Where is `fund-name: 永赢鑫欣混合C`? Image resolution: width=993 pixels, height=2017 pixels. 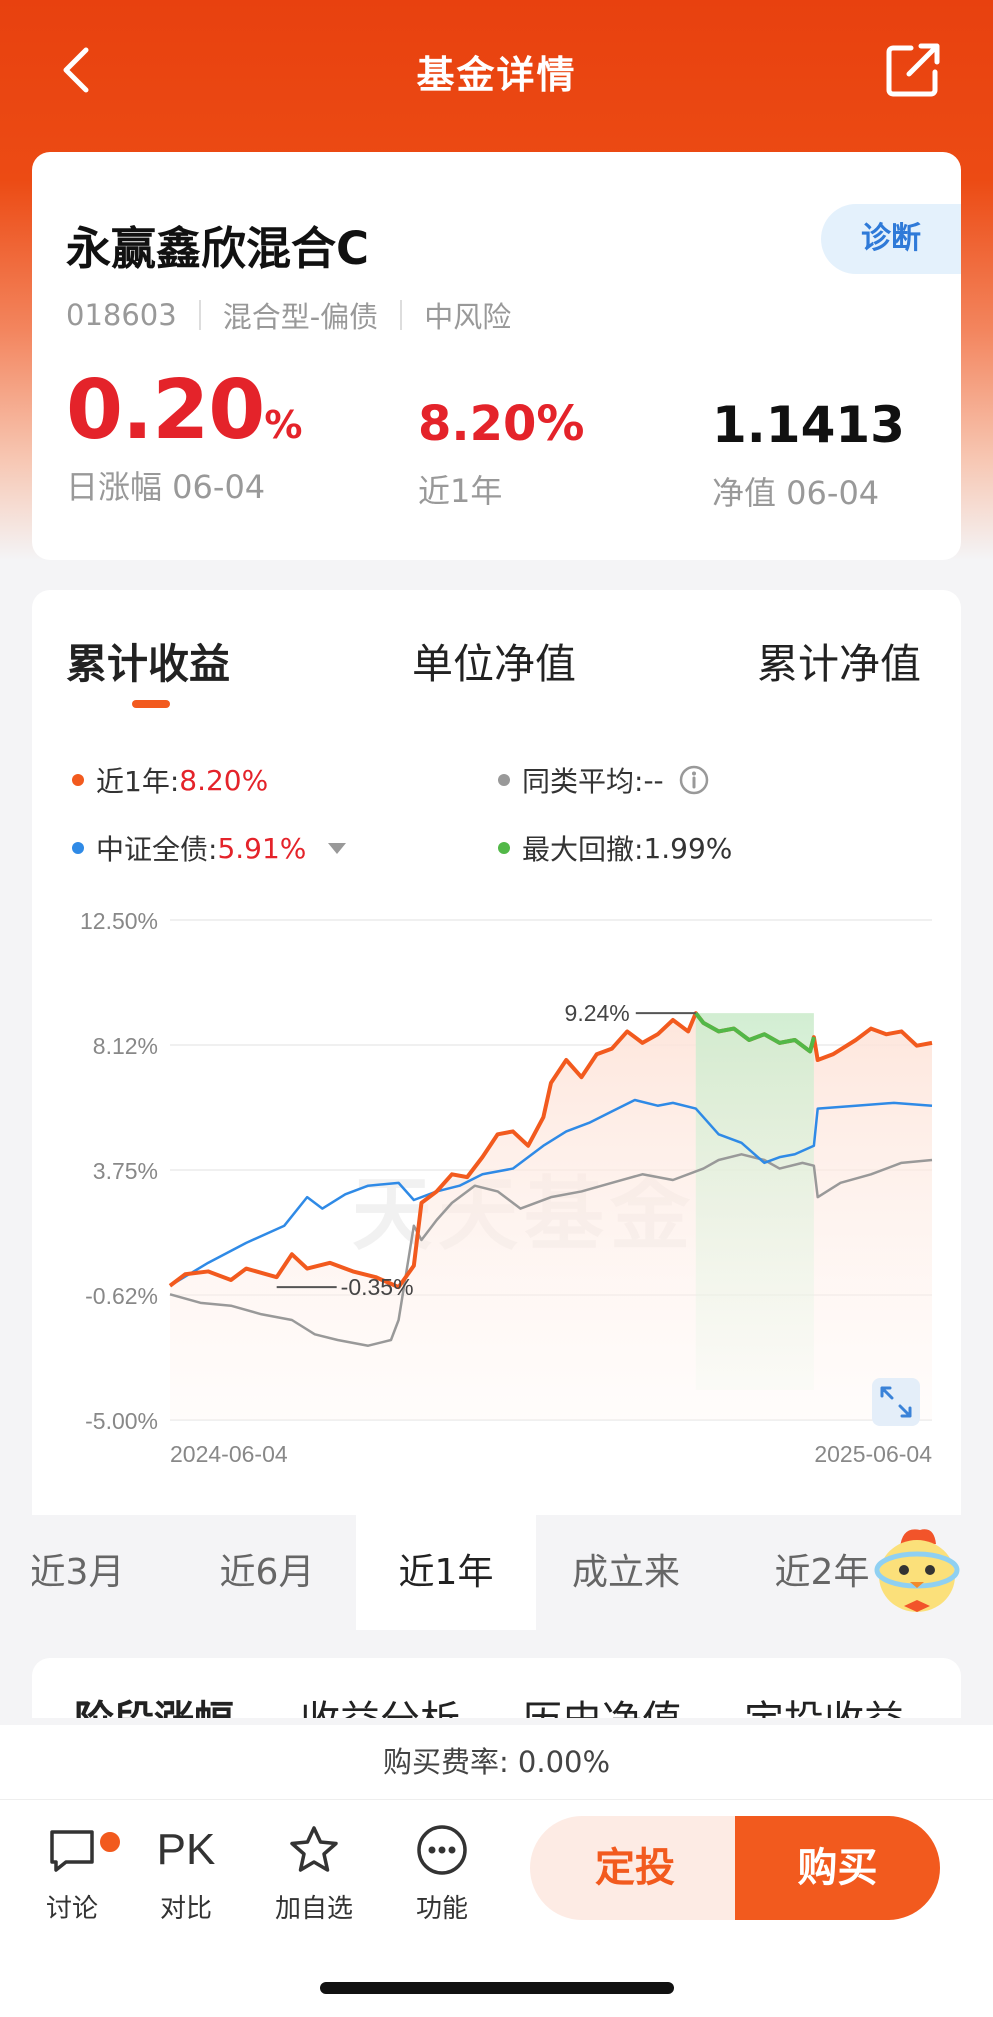
fund-name: 永赢鑫欣混合C is located at coordinates (218, 248).